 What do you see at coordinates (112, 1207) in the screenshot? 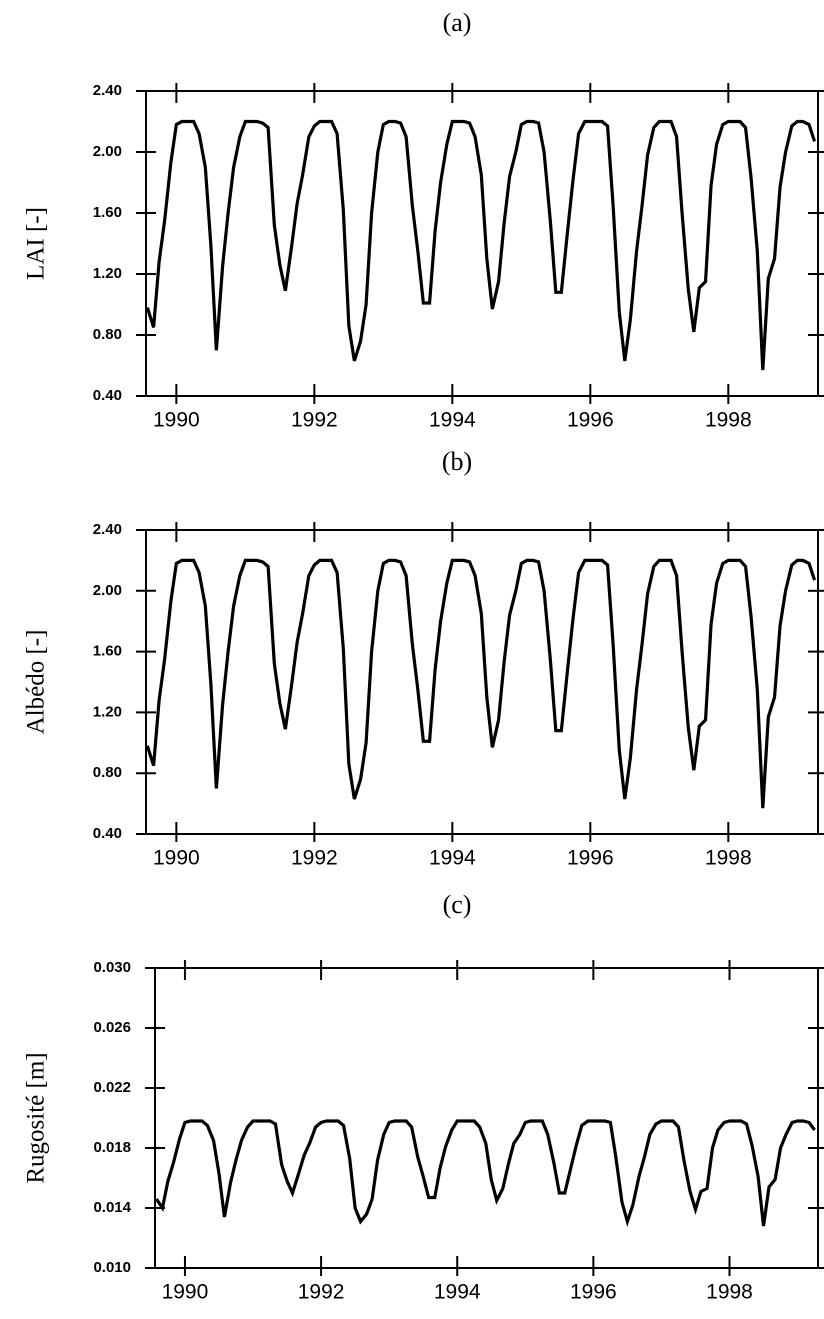
I see `y-tick-label: 0.014` at bounding box center [112, 1207].